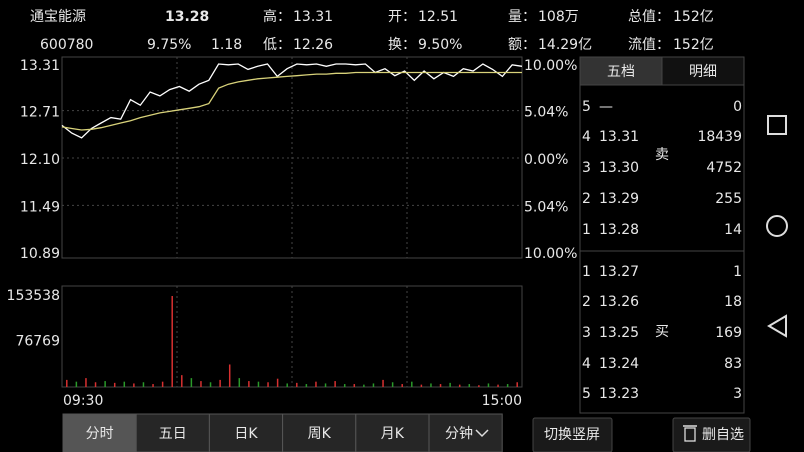 This screenshot has height=452, width=804. Describe the element at coordinates (40, 160) in the screenshot. I see `price-tick-label: 12.10` at that location.